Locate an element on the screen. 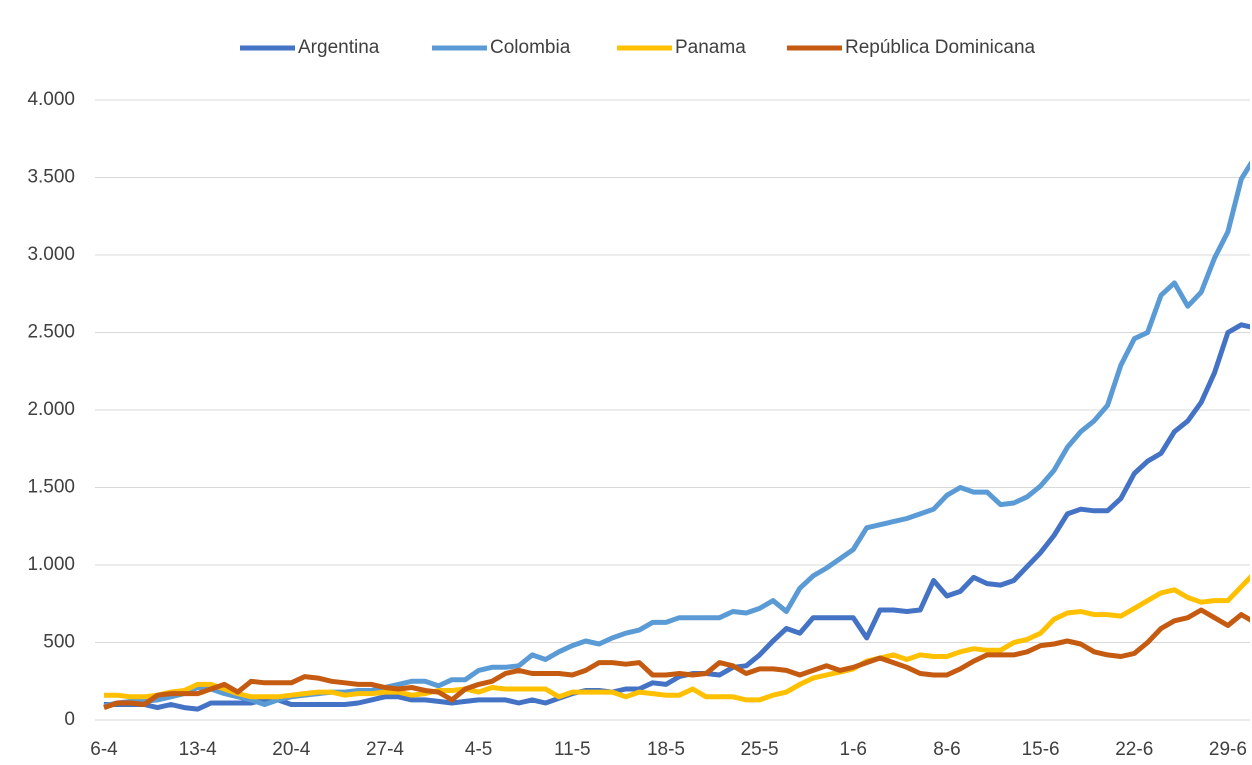  y-tick-label: 3.500 is located at coordinates (51, 177).